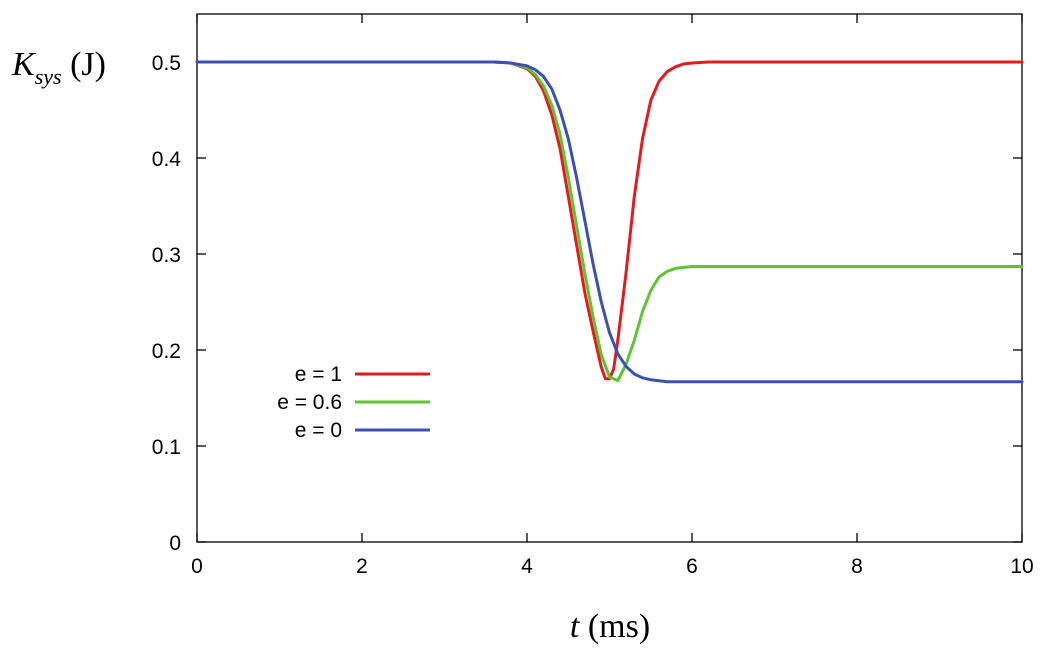 This screenshot has height=660, width=1055. I want to click on y-axis-label-unit: (J), so click(84, 64).